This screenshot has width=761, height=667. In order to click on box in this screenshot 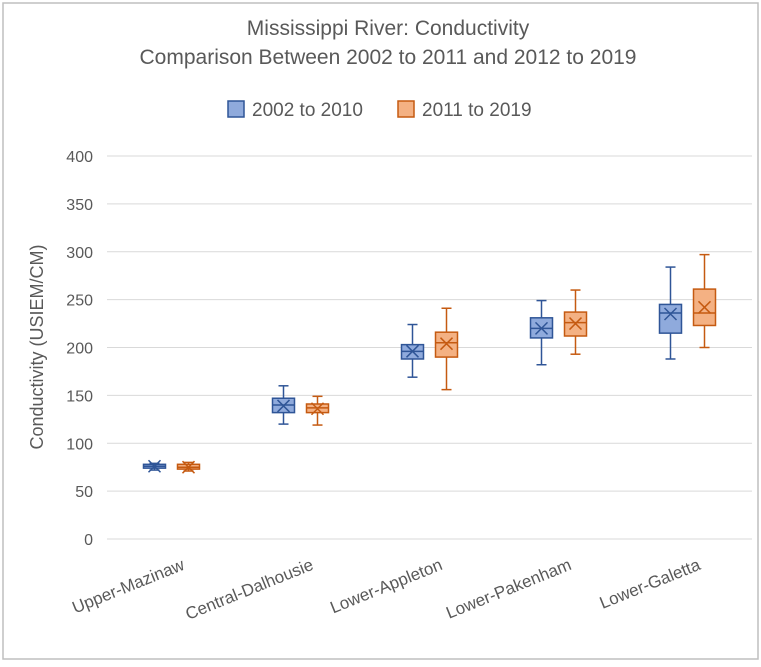, I will do `click(670, 318)`.